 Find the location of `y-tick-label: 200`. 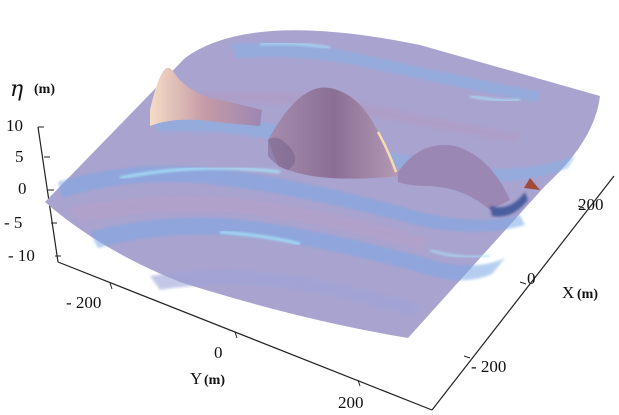

y-tick-label: 200 is located at coordinates (351, 402).